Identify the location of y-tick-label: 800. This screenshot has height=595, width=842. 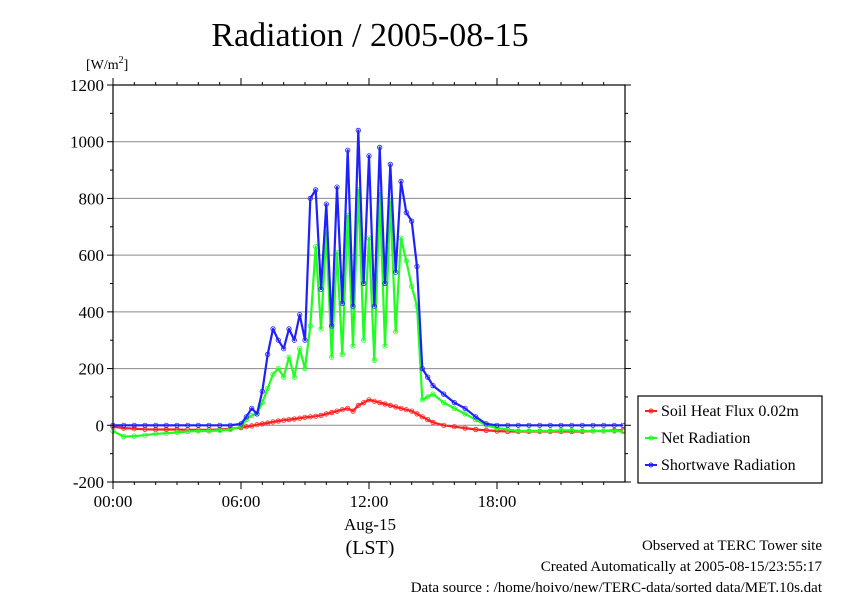
(92, 198).